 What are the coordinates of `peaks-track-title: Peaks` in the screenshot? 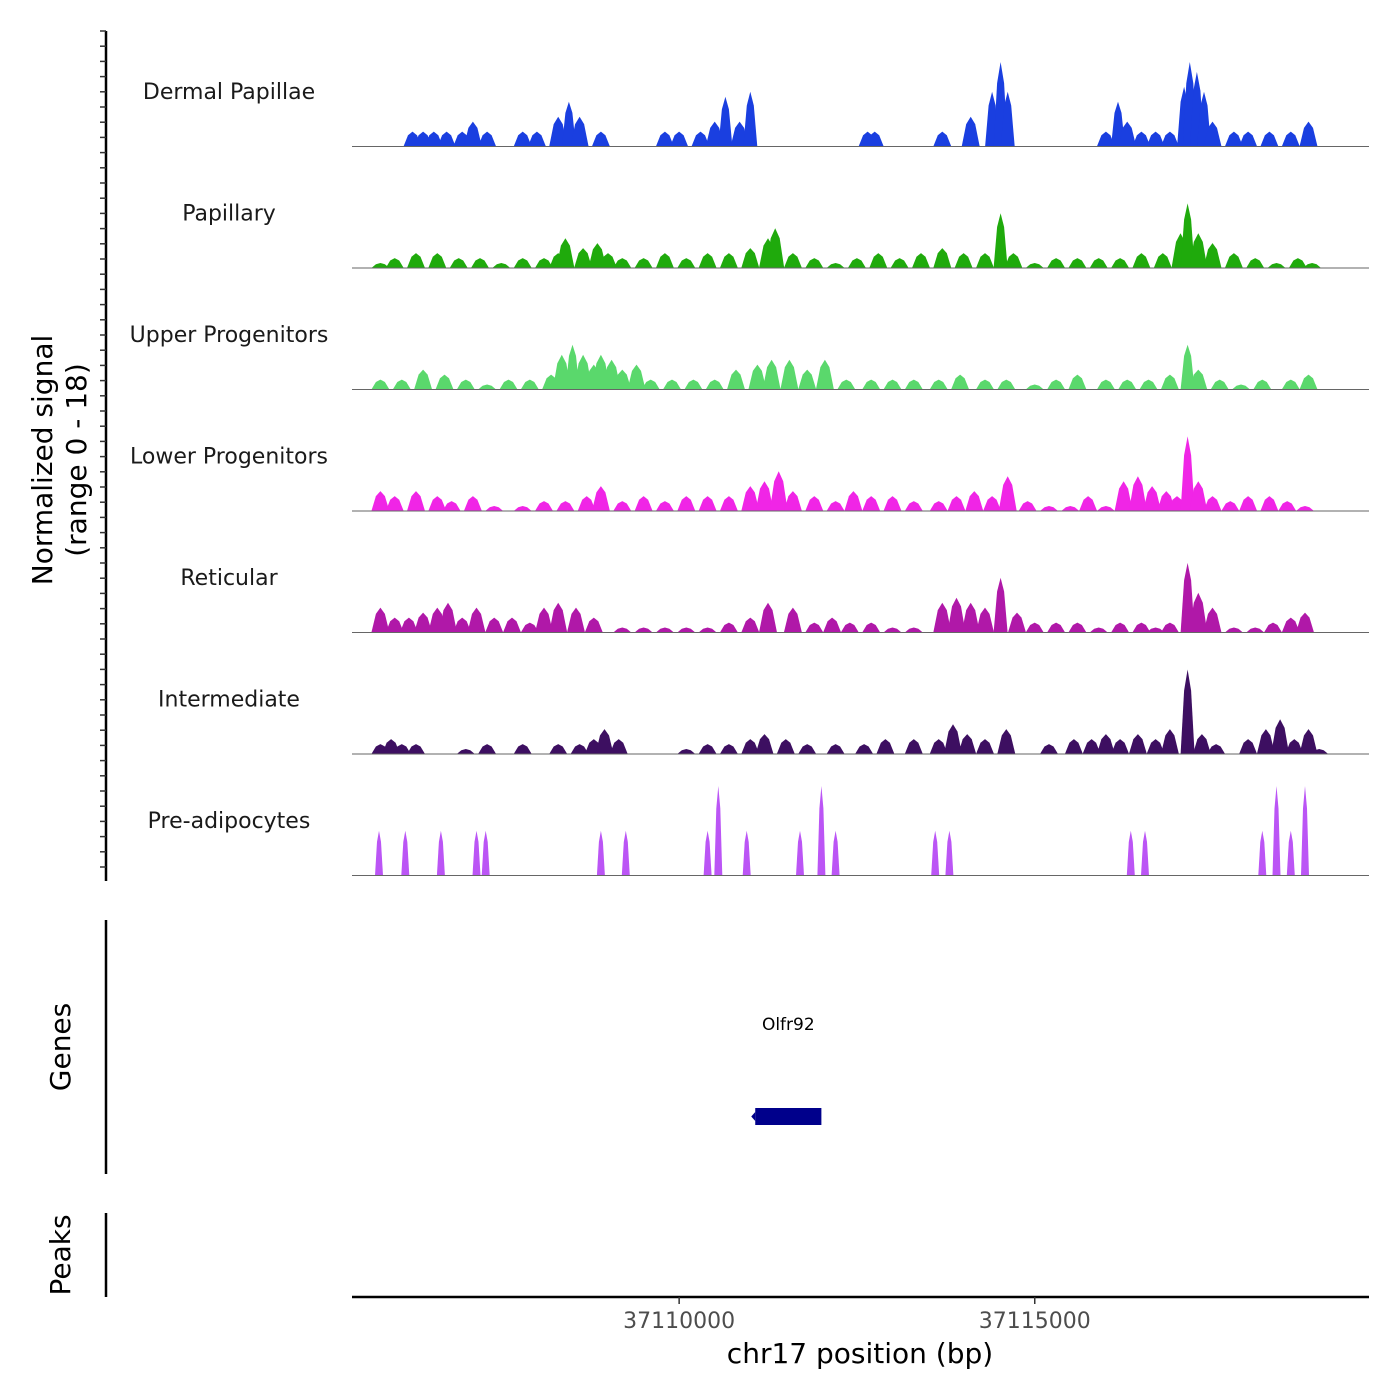 It's located at (60, 1254).